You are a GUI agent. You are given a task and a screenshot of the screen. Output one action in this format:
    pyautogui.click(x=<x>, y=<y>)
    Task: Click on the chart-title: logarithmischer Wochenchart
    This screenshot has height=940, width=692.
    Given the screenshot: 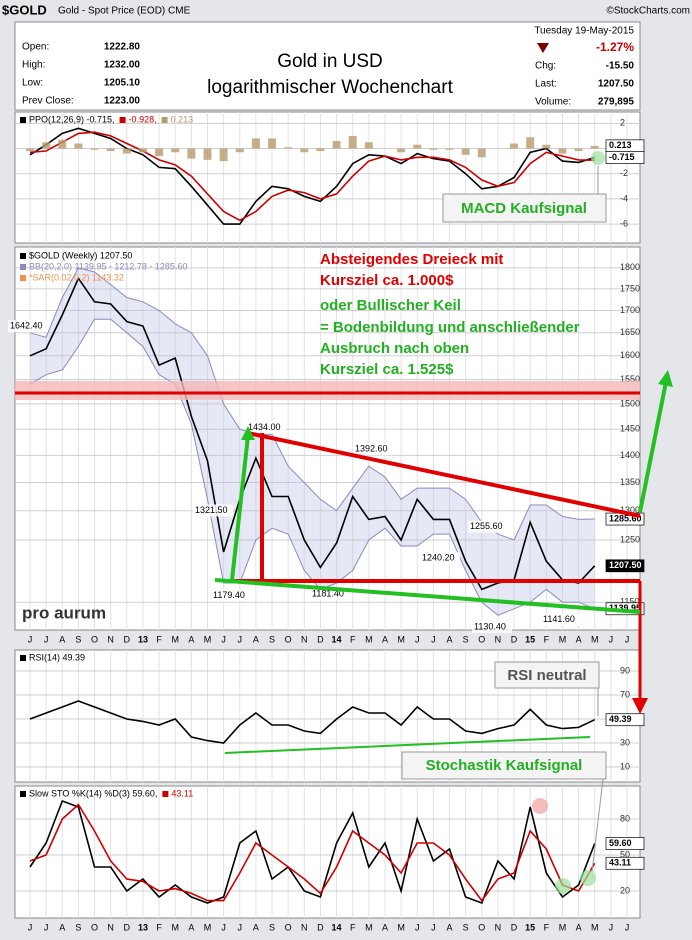 What is the action you would take?
    pyautogui.click(x=330, y=87)
    